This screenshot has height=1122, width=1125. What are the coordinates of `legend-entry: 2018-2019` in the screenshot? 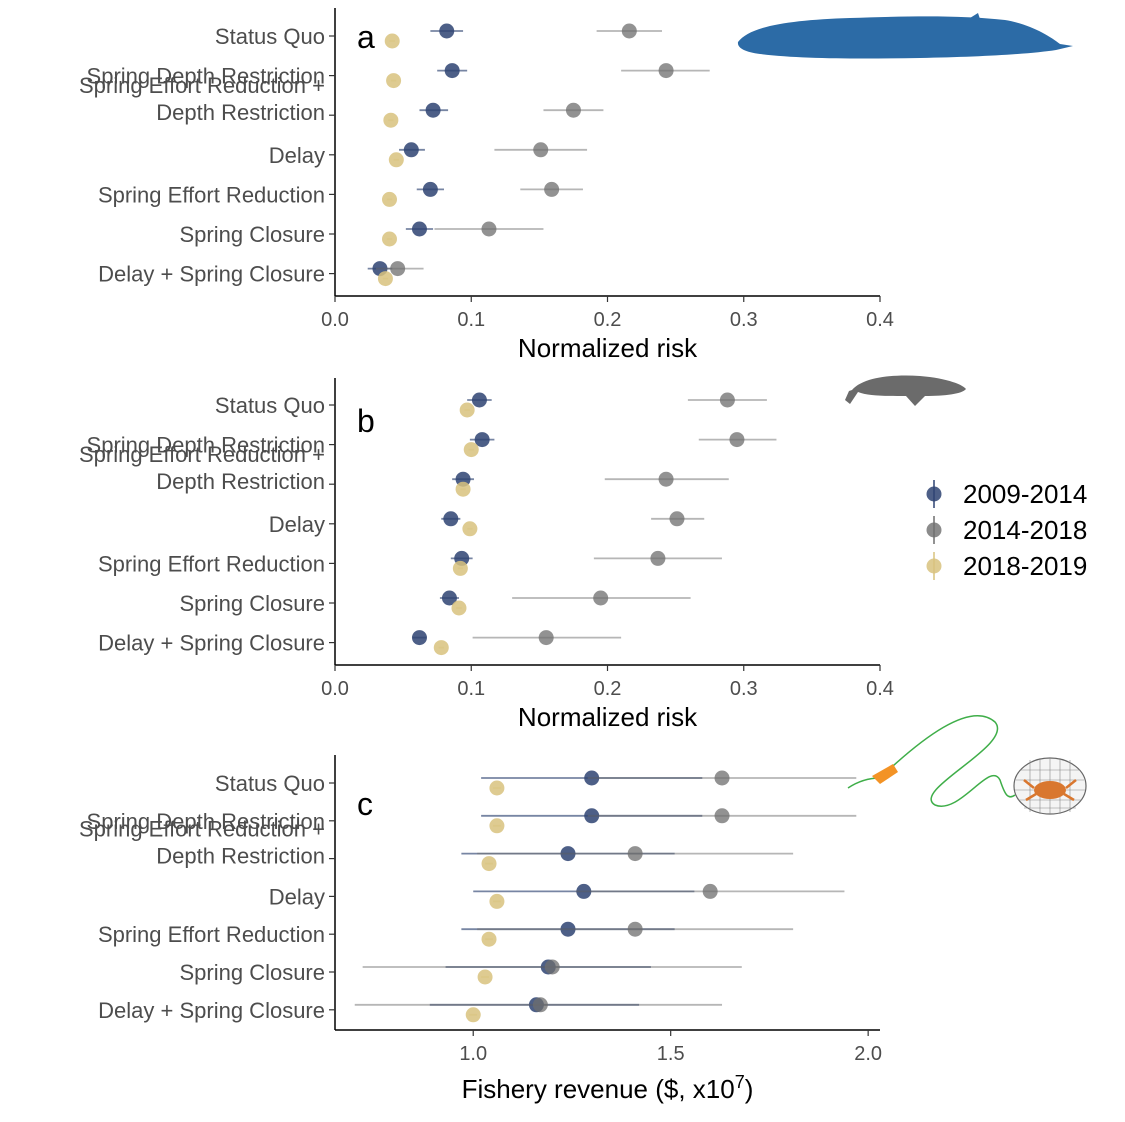 It's located at (1006, 566).